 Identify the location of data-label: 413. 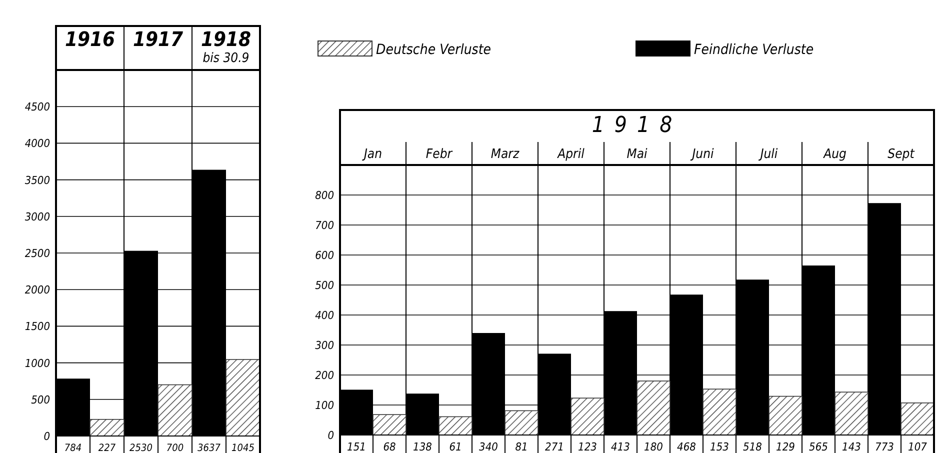
(620, 446).